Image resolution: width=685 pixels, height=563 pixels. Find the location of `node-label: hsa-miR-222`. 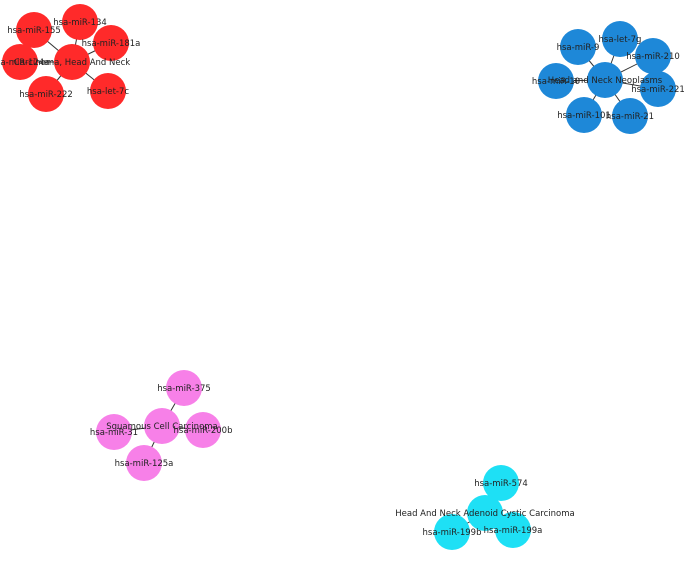

node-label: hsa-miR-222 is located at coordinates (46, 95).